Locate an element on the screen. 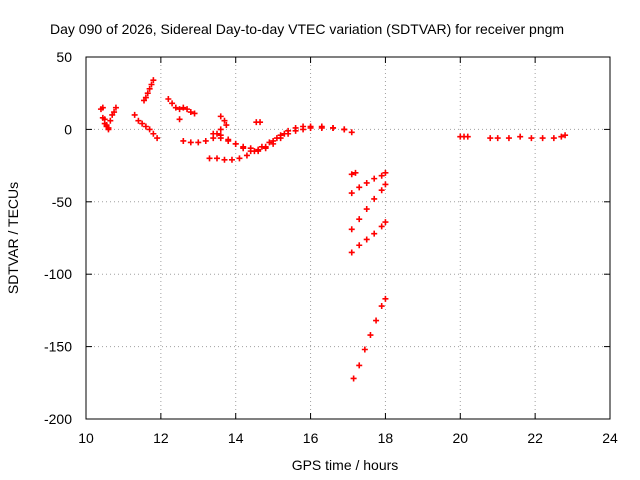 The image size is (640, 480). x-tick-label: 10 is located at coordinates (86, 438).